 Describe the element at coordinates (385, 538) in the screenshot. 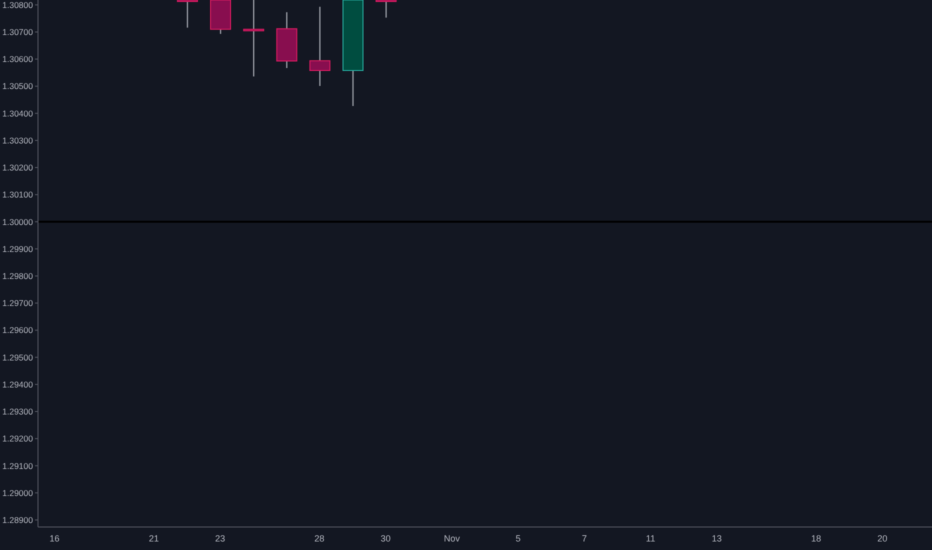

I see `x-tick-label: 30` at that location.